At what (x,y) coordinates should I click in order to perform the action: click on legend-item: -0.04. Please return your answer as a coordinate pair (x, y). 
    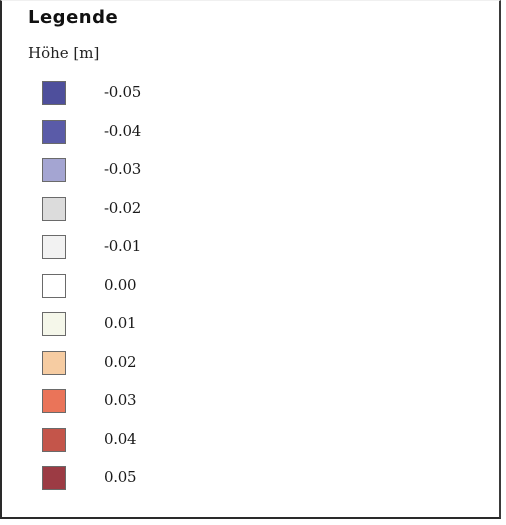
    Looking at the image, I should click on (140, 134).